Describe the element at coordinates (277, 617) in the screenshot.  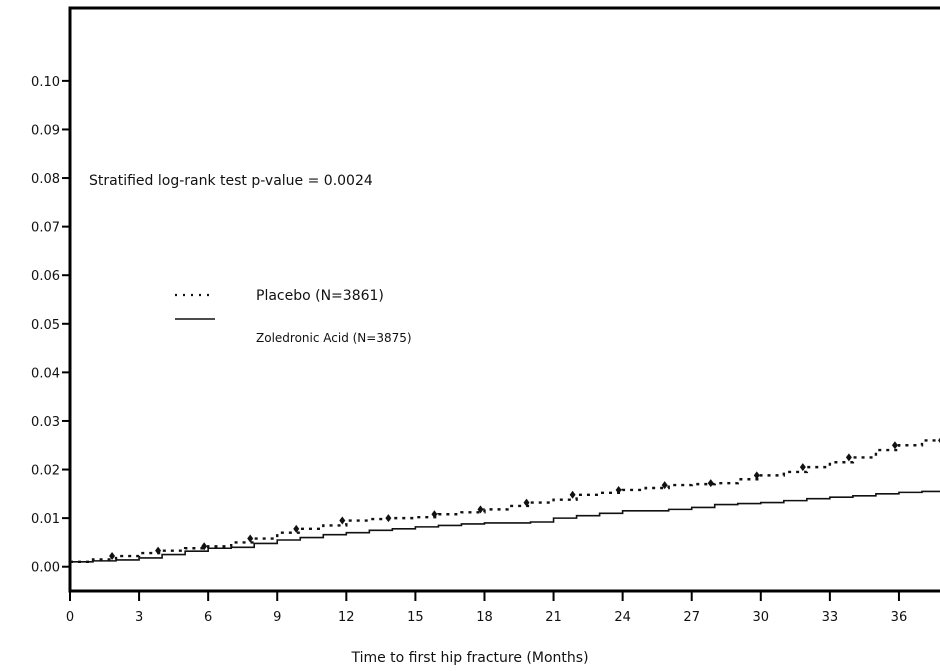
I see `x-tick-label: 9` at that location.